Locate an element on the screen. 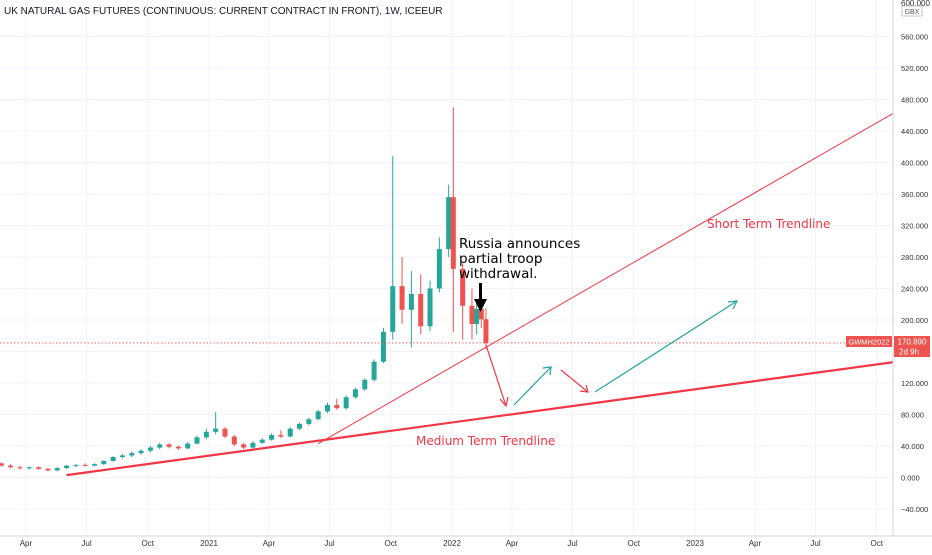 The width and height of the screenshot is (932, 555). price-axis-top-label: 600.000 is located at coordinates (915, 4).